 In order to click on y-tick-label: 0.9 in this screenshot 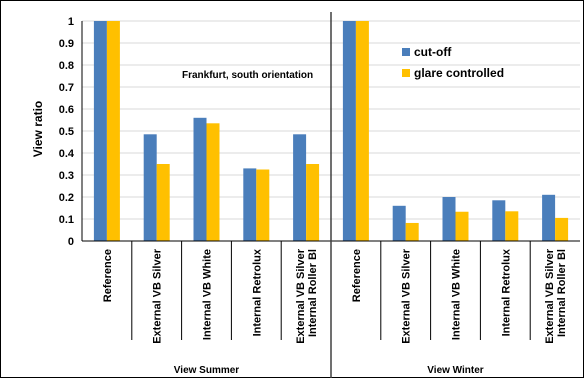, I will do `click(66, 44)`.